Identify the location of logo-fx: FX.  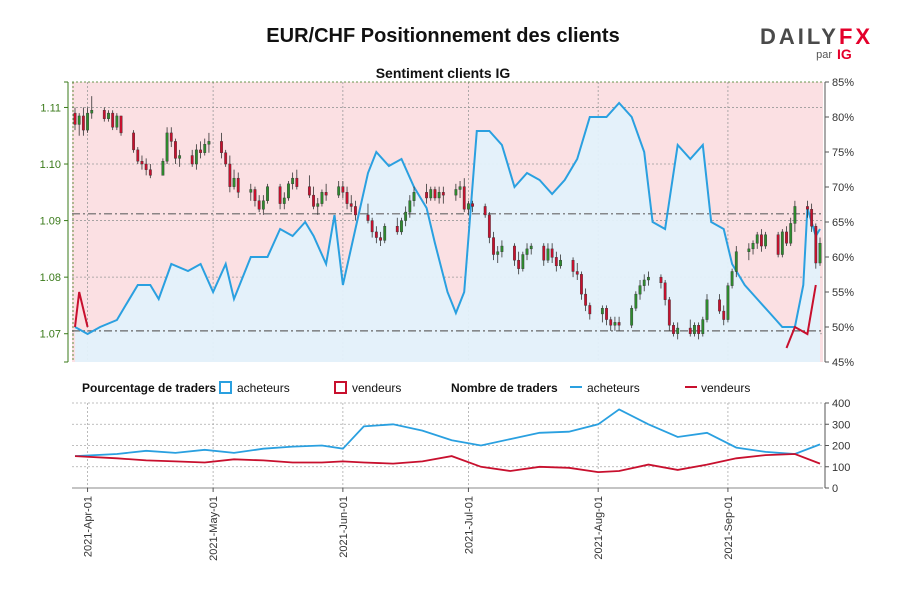
(856, 36).